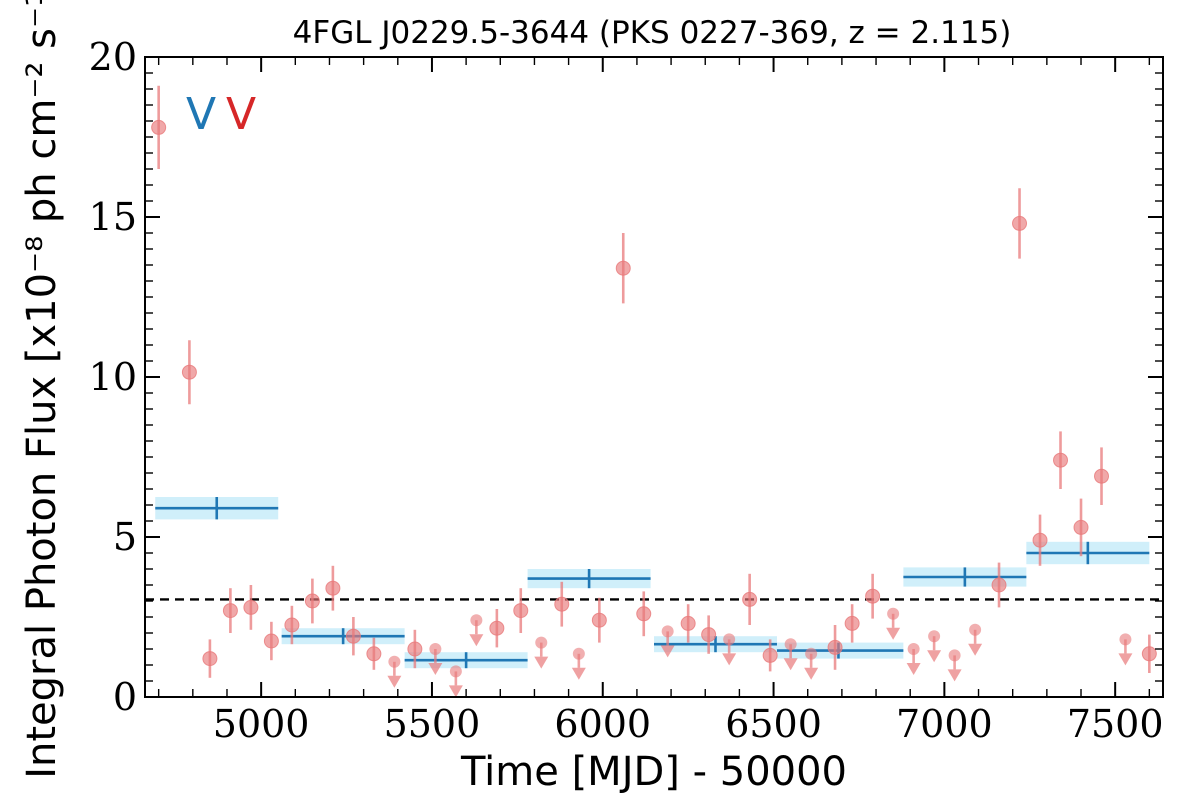  What do you see at coordinates (241, 114) in the screenshot?
I see `legend-entry-red: V` at bounding box center [241, 114].